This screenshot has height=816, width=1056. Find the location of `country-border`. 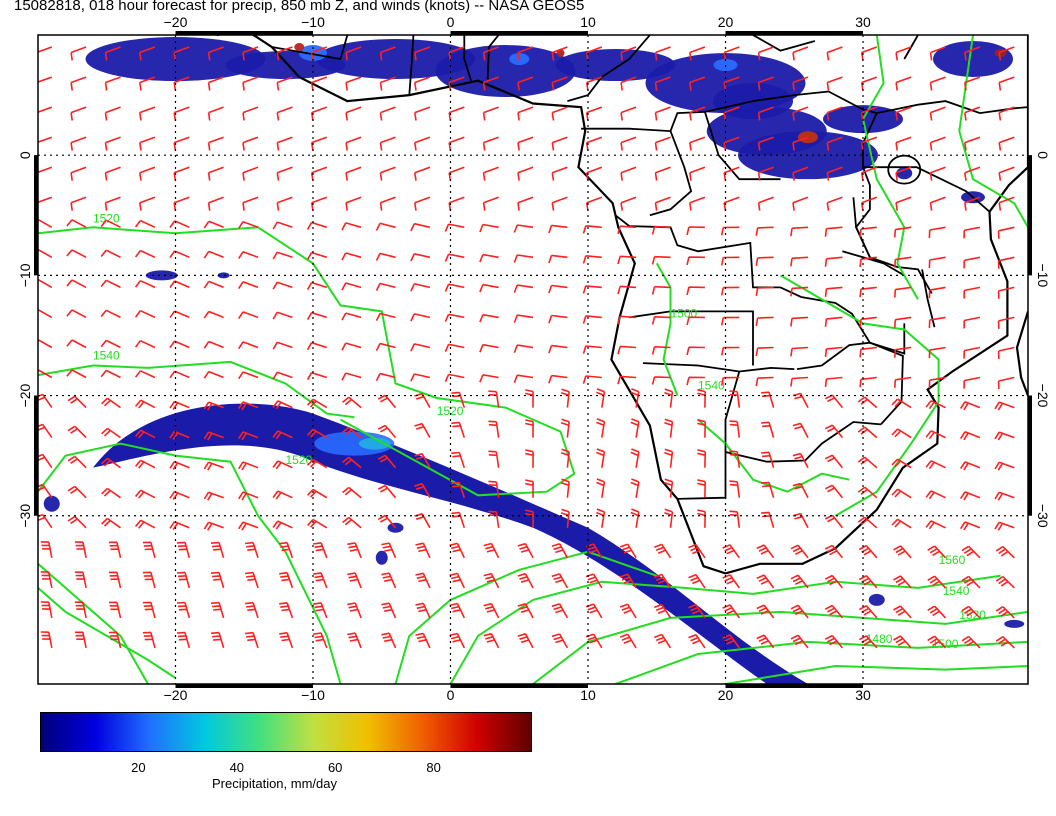

country-border is located at coordinates (697, 251).